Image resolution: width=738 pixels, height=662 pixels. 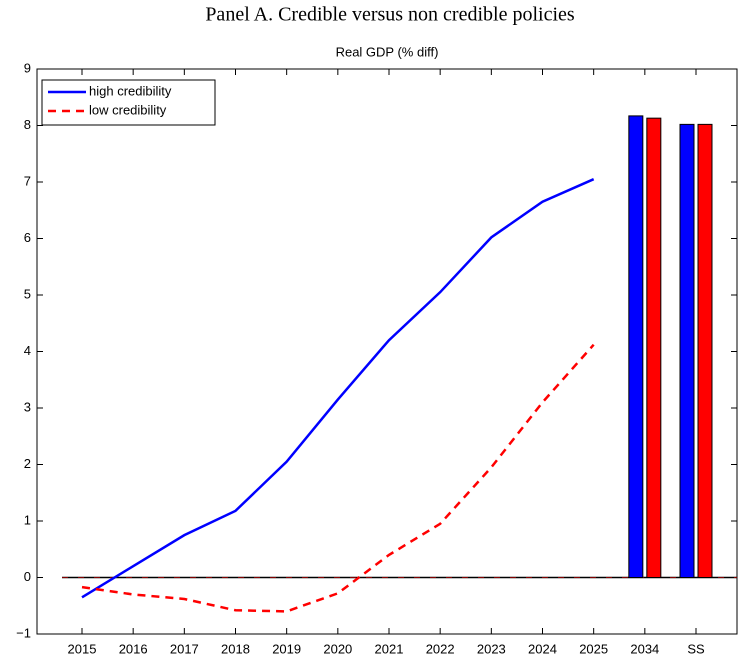 I want to click on legend-label: low credibility, so click(x=128, y=109).